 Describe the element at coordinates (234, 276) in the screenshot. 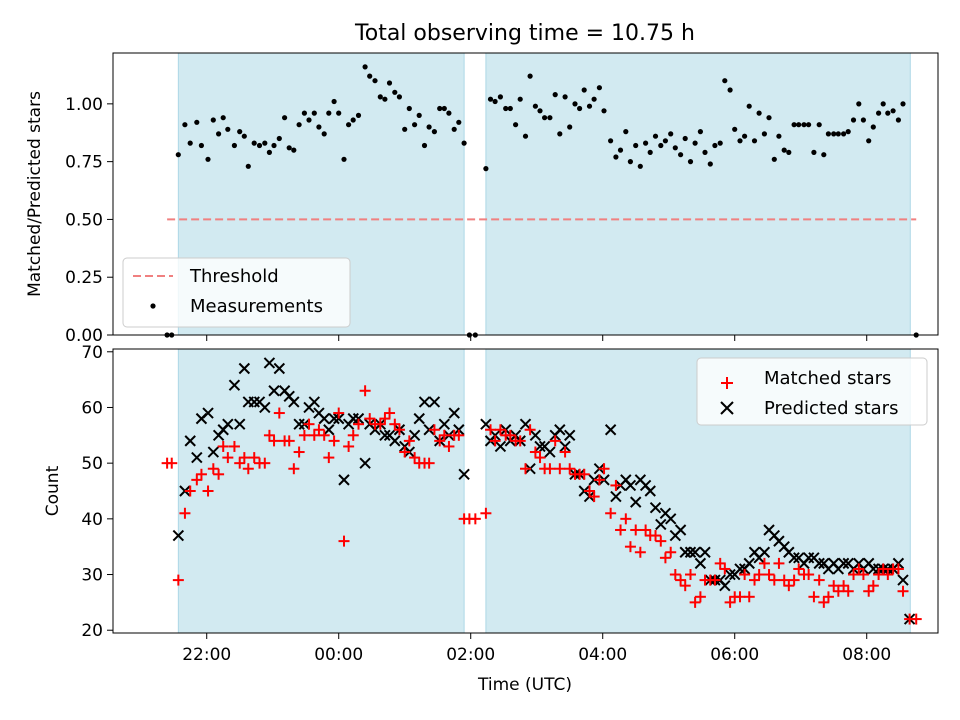

I see `threshold-legend-label: Threshold` at that location.